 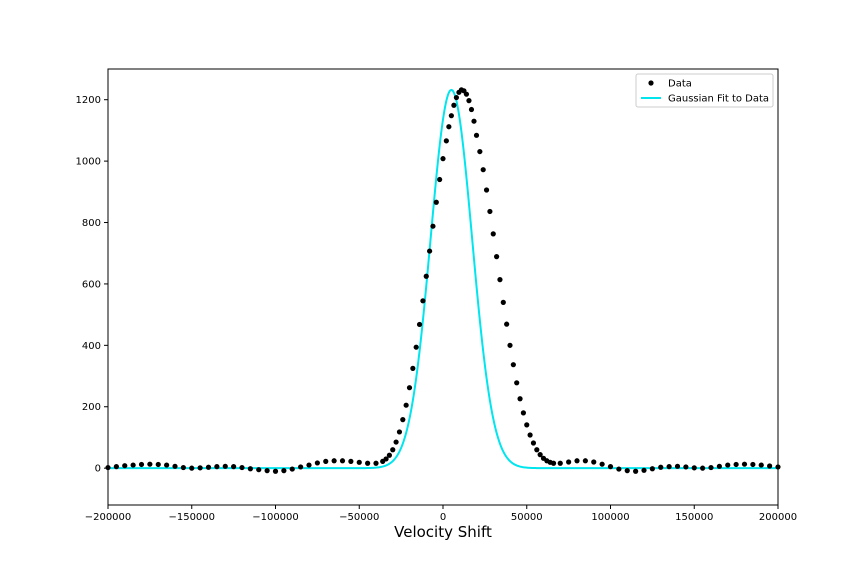 What do you see at coordinates (91, 284) in the screenshot?
I see `y-tick-label: 600` at bounding box center [91, 284].